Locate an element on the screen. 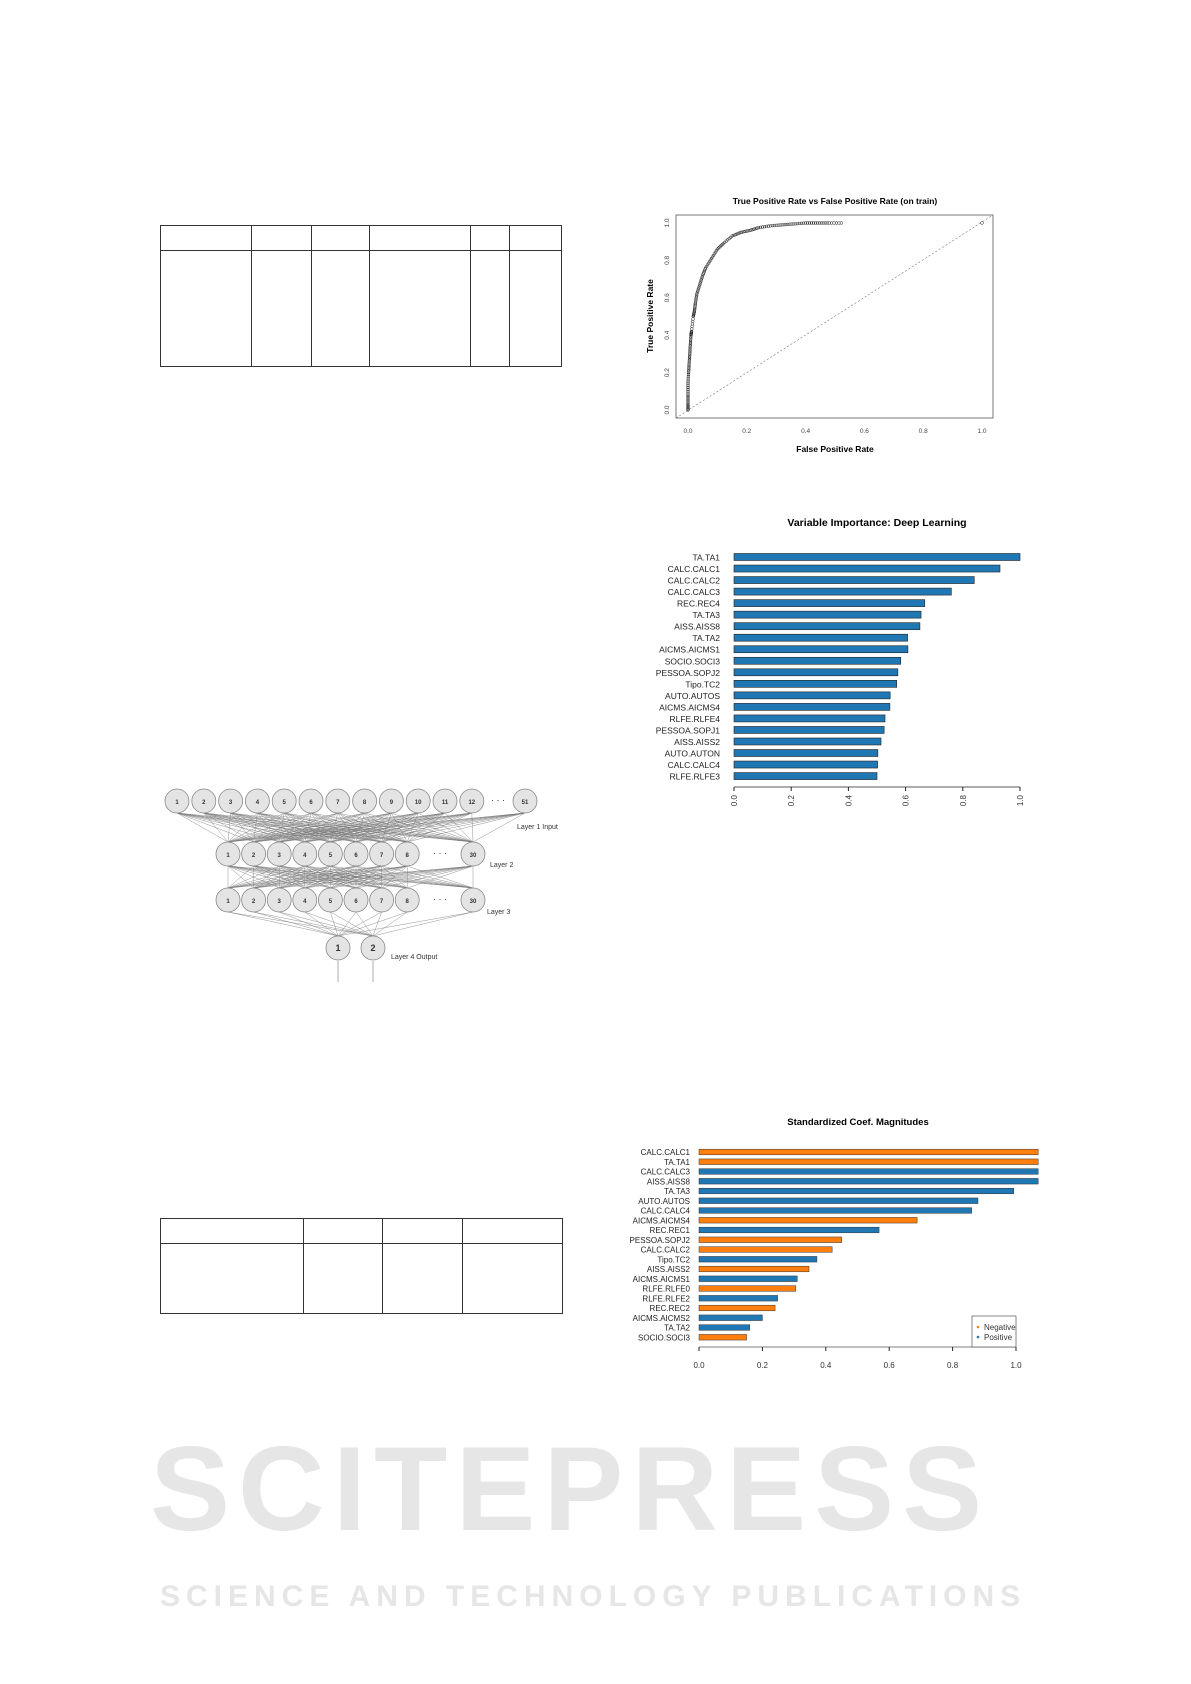 The image size is (1191, 1684). category-label: RLFE.RLFE0 is located at coordinates (666, 1289).